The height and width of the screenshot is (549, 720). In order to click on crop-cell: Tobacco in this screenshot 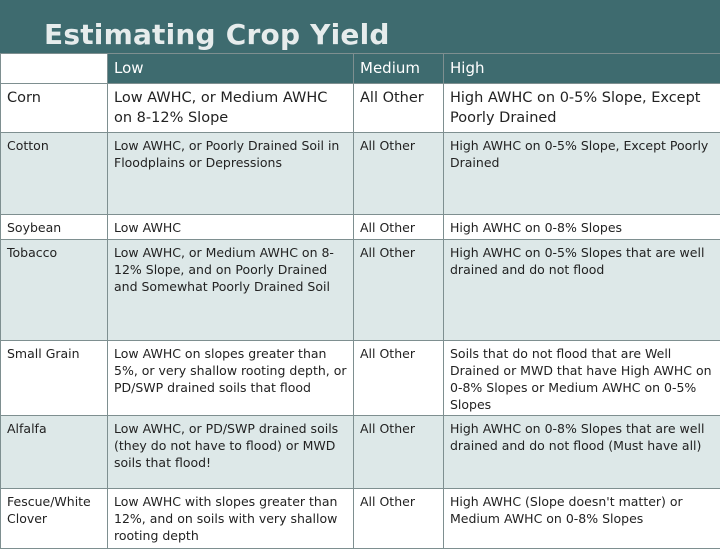, I will do `click(54, 290)`.